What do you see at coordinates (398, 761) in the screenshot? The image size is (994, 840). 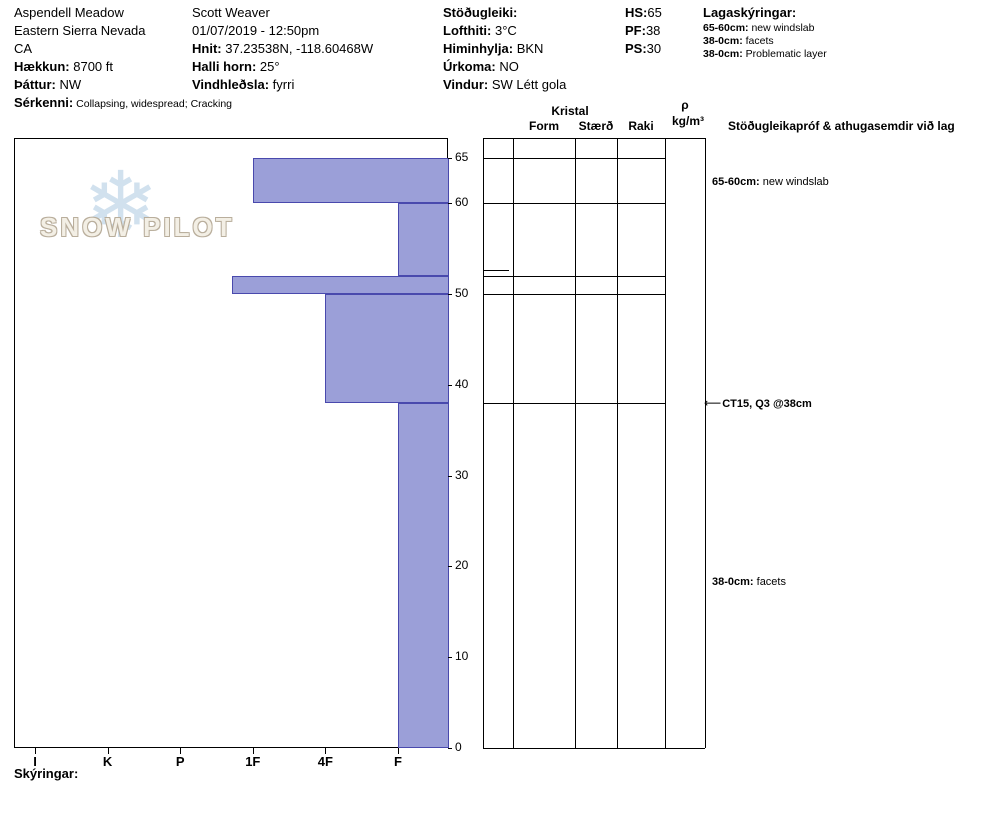 I see `x-axis-tick-label: F` at bounding box center [398, 761].